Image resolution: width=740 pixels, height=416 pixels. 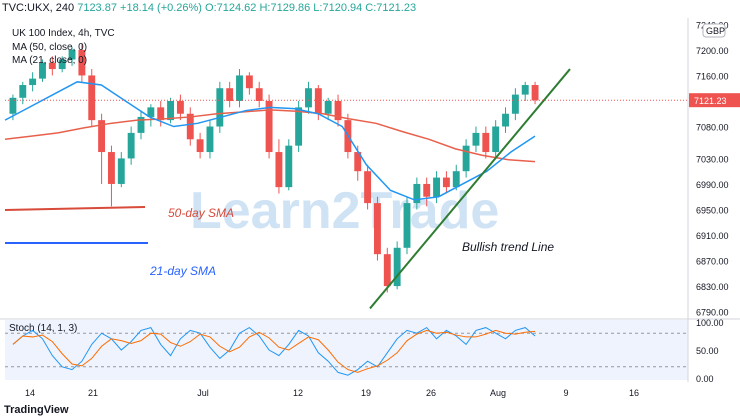 What do you see at coordinates (391, 8) in the screenshot?
I see `close-value: C:7121.23` at bounding box center [391, 8].